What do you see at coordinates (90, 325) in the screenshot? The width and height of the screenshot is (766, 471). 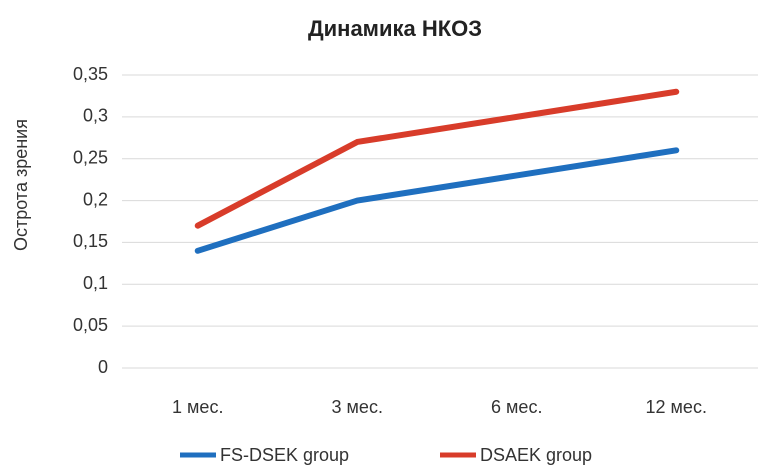 I see `y-tick-label: 0,05` at bounding box center [90, 325].